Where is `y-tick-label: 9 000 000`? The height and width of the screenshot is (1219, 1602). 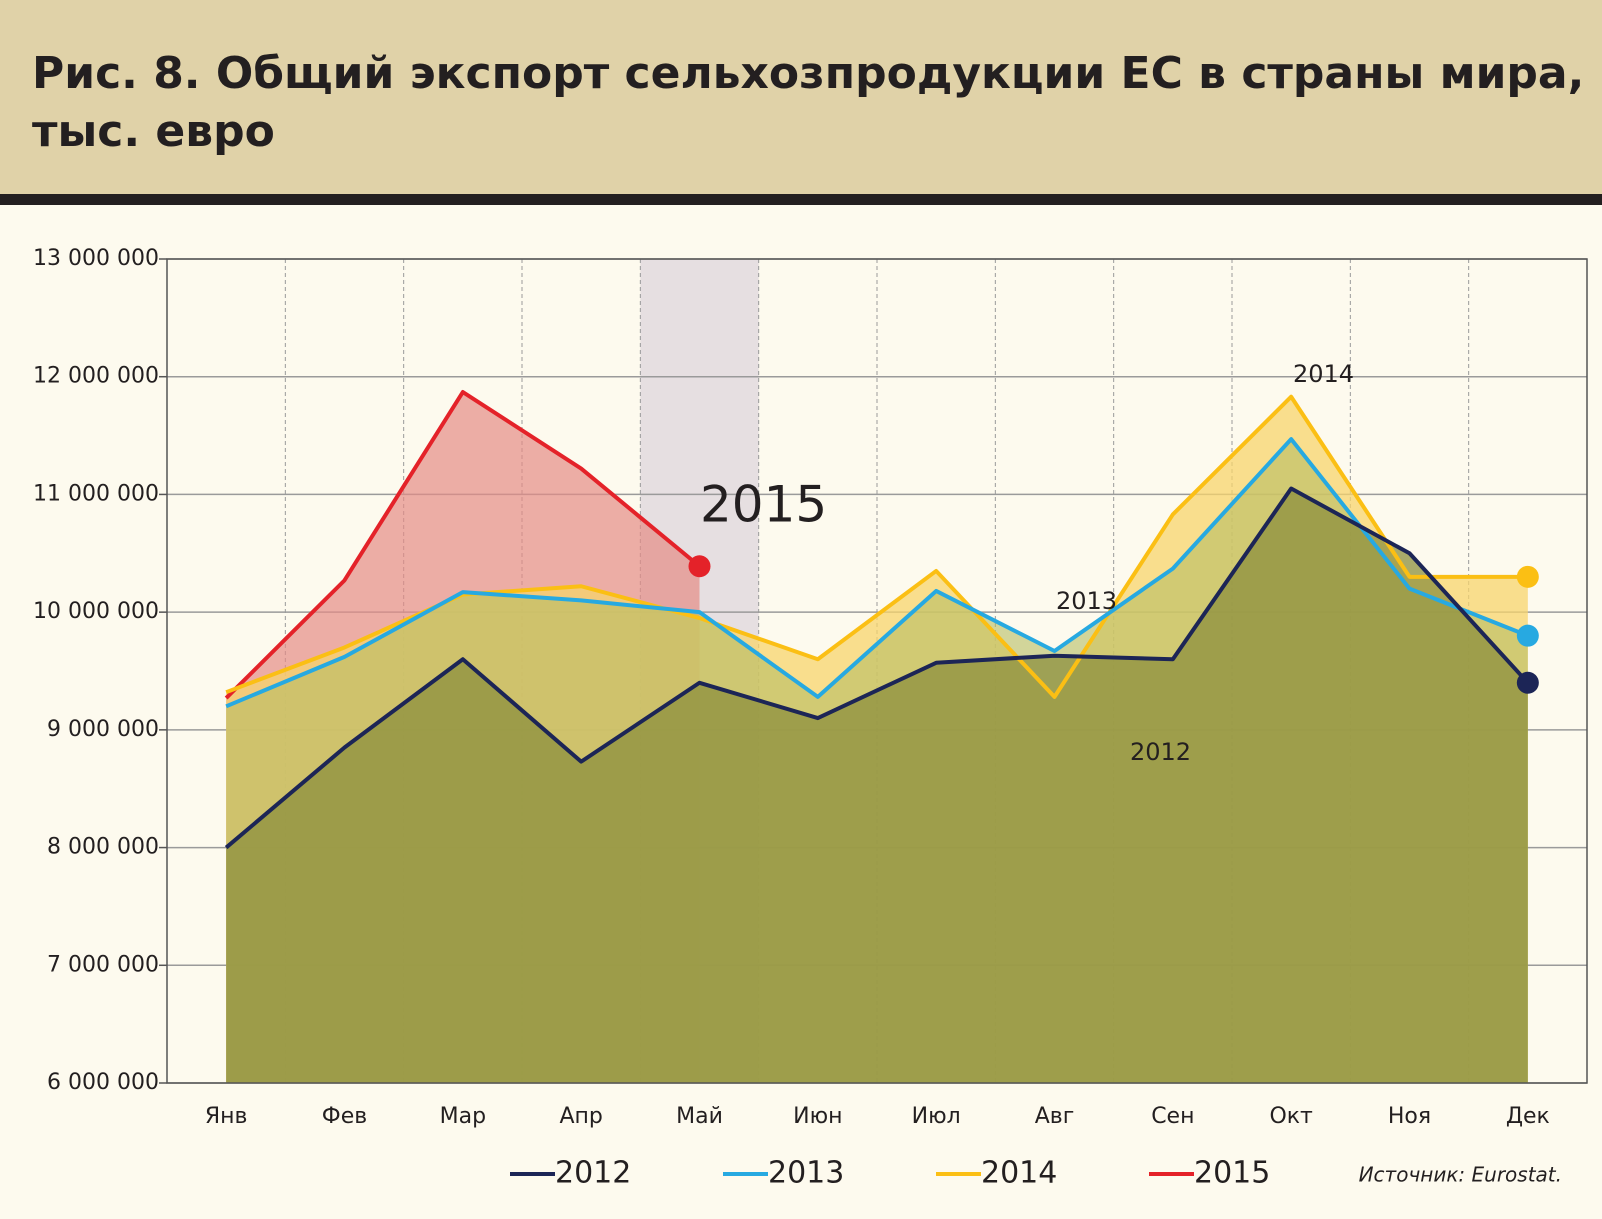 y-tick-label: 9 000 000 is located at coordinates (103, 729).